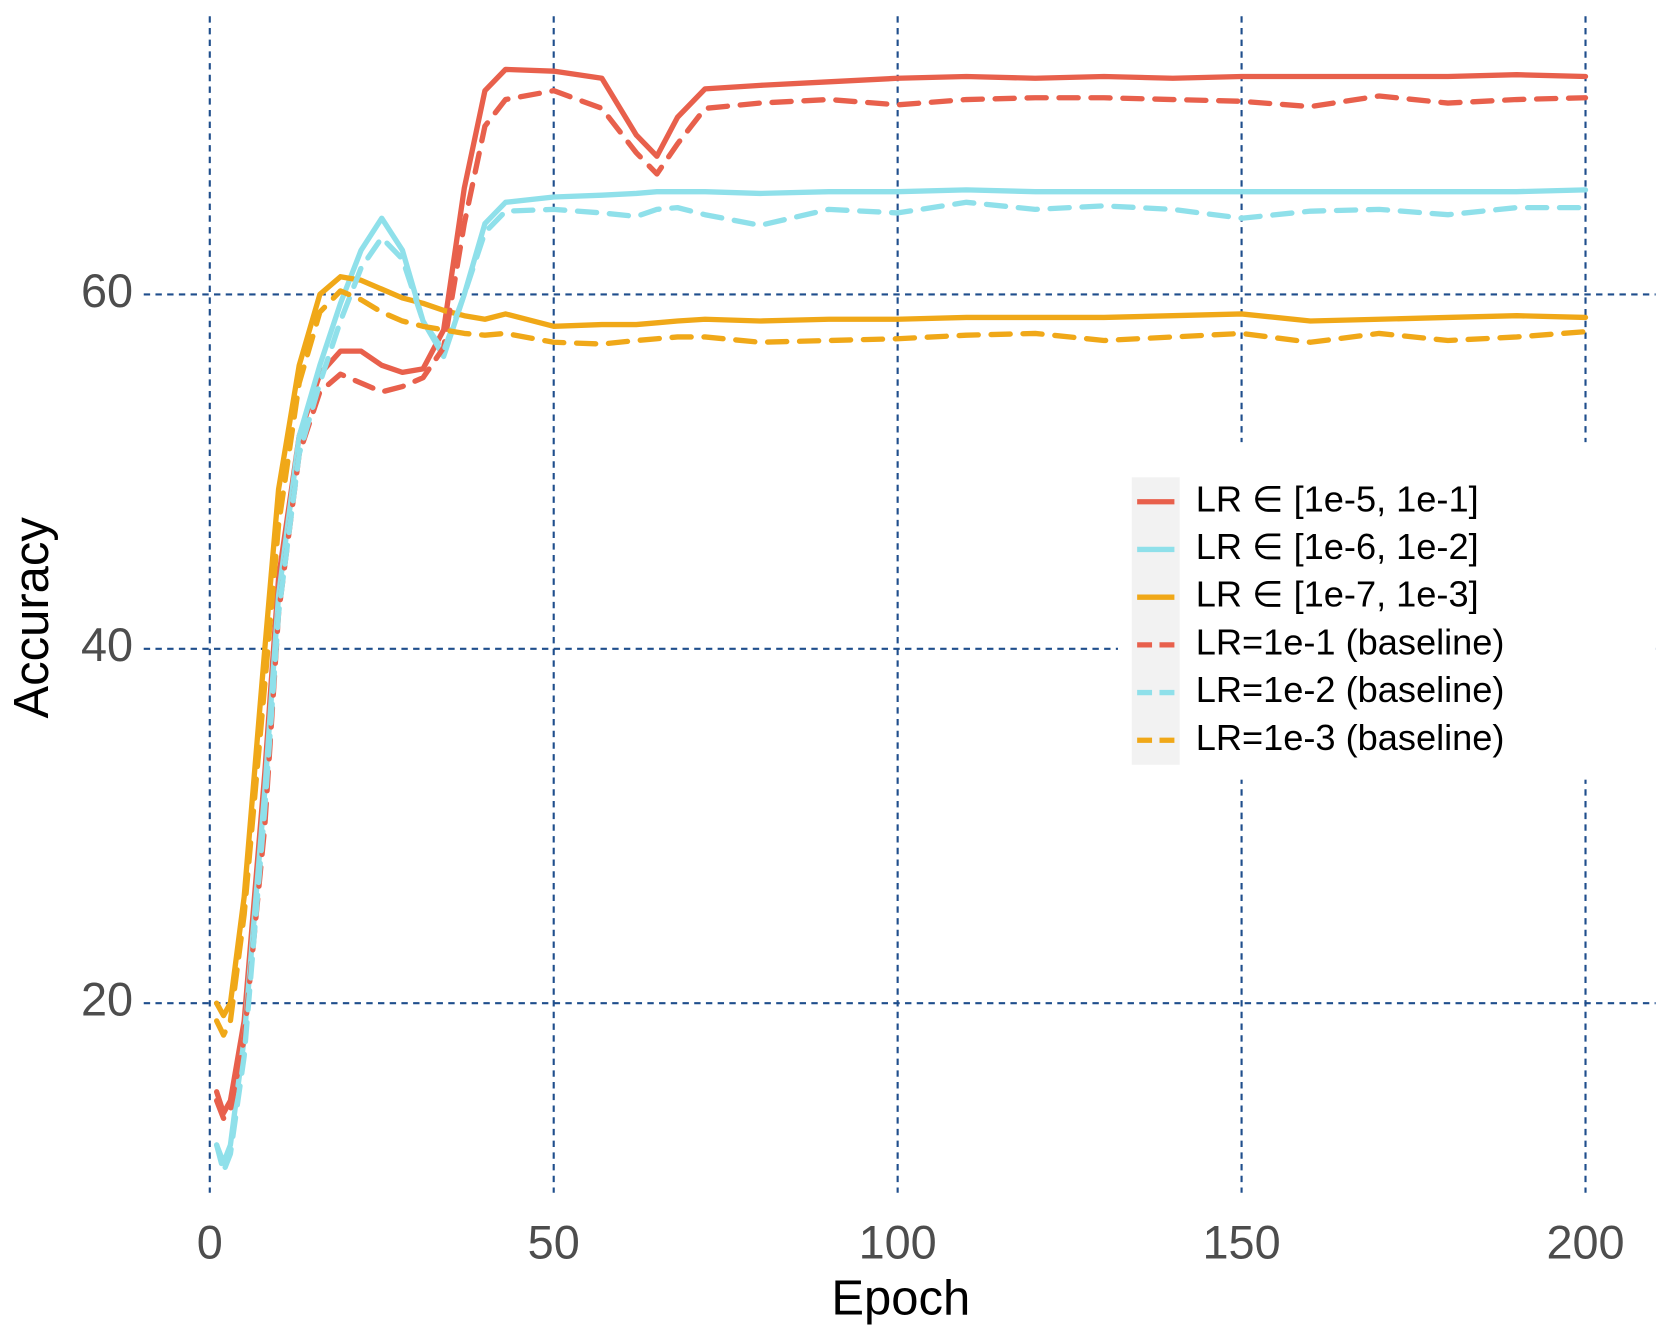  Describe the element at coordinates (107, 1000) in the screenshot. I see `y-tick-label: 20` at that location.